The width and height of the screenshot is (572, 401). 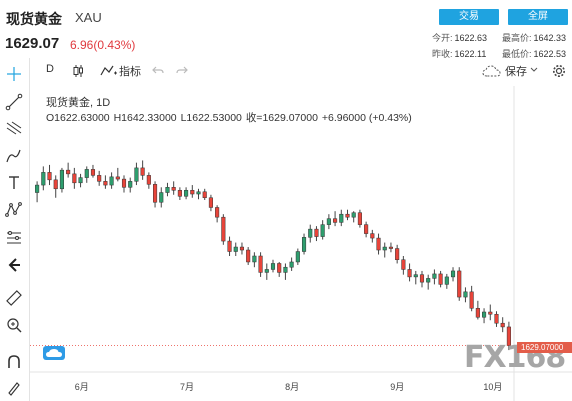 What do you see at coordinates (469, 17) in the screenshot?
I see `trade-button: 交易` at bounding box center [469, 17].